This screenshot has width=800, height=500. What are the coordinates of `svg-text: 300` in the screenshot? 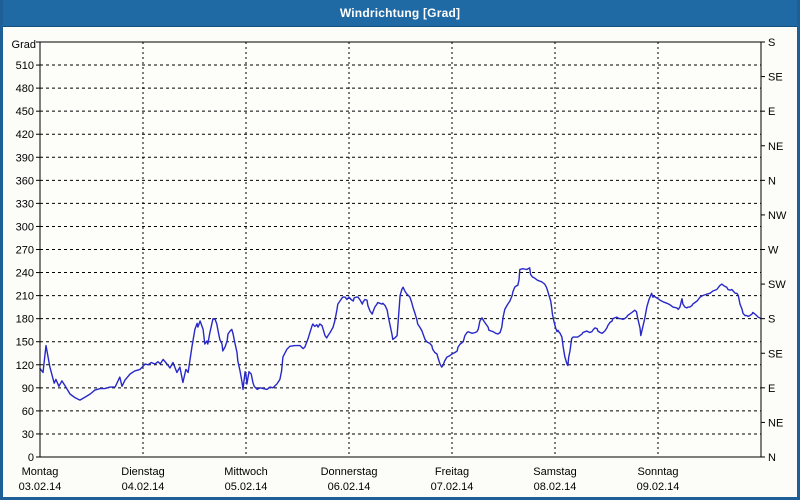 It's located at (25, 227).